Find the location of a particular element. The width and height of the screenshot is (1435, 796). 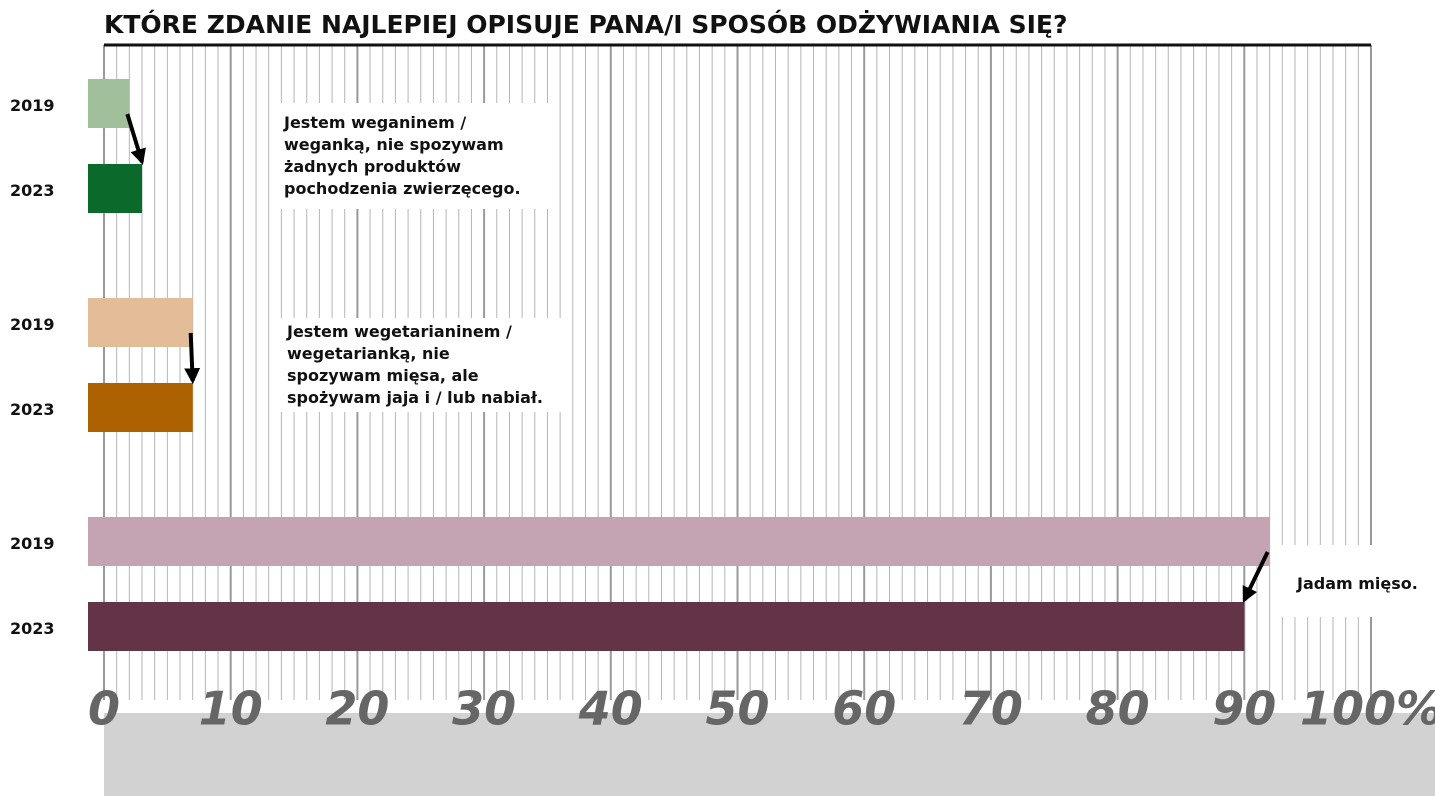

x-tick-label: 80 is located at coordinates (1118, 709).